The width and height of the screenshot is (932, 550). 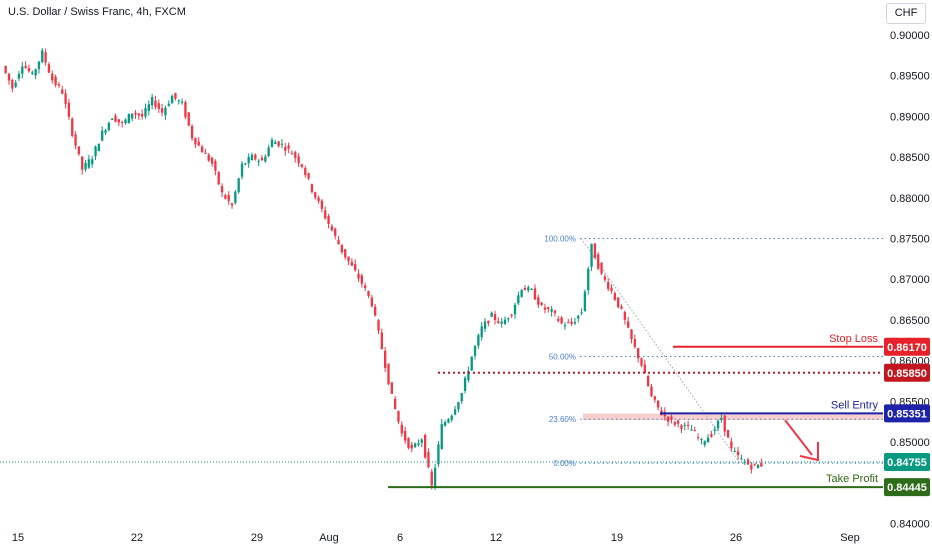 What do you see at coordinates (910, 199) in the screenshot?
I see `y-tick-label: 0.88000` at bounding box center [910, 199].